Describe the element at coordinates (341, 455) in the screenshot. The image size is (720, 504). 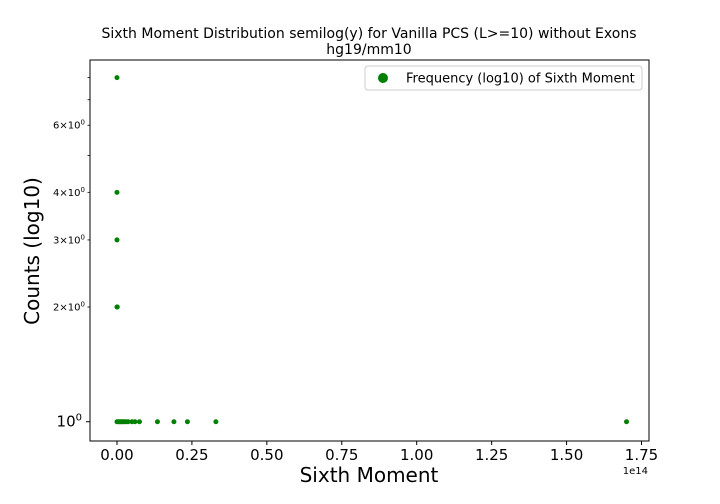
I see `x-tick-label: 0.75` at that location.